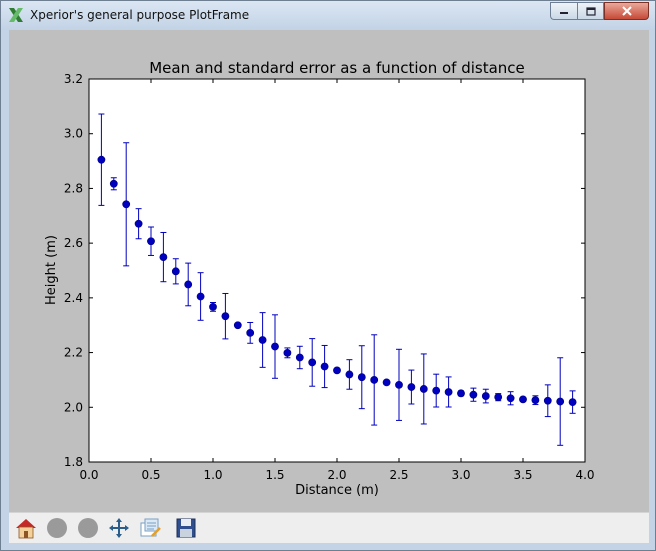 Image resolution: width=656 pixels, height=551 pixels. I want to click on close-icon, so click(626, 11).